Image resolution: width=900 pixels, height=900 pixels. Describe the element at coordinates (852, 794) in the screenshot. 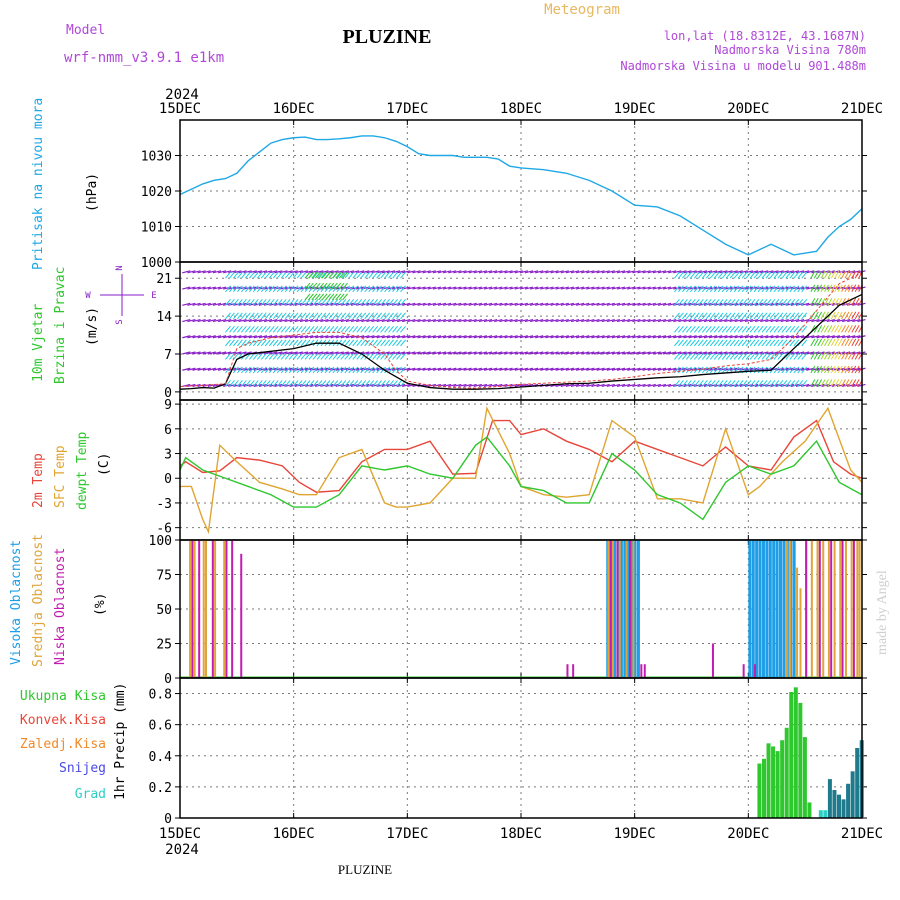

I see `precip-bar` at that location.